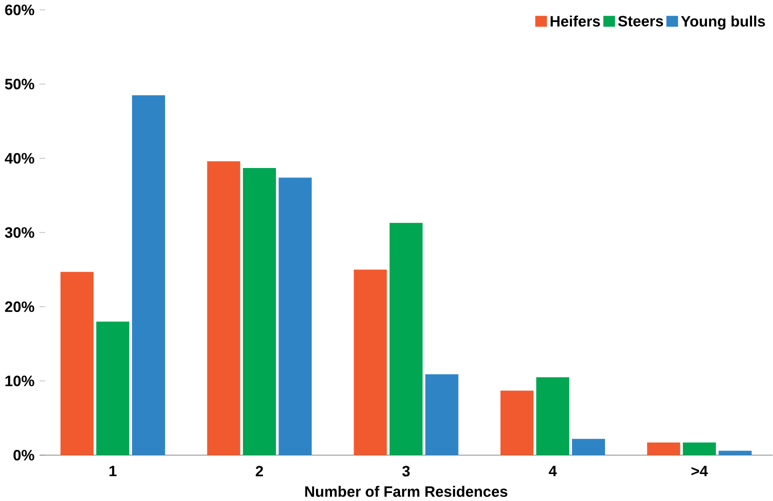  What do you see at coordinates (406, 491) in the screenshot?
I see `x-axis-title: Number of Farm Residences` at bounding box center [406, 491].